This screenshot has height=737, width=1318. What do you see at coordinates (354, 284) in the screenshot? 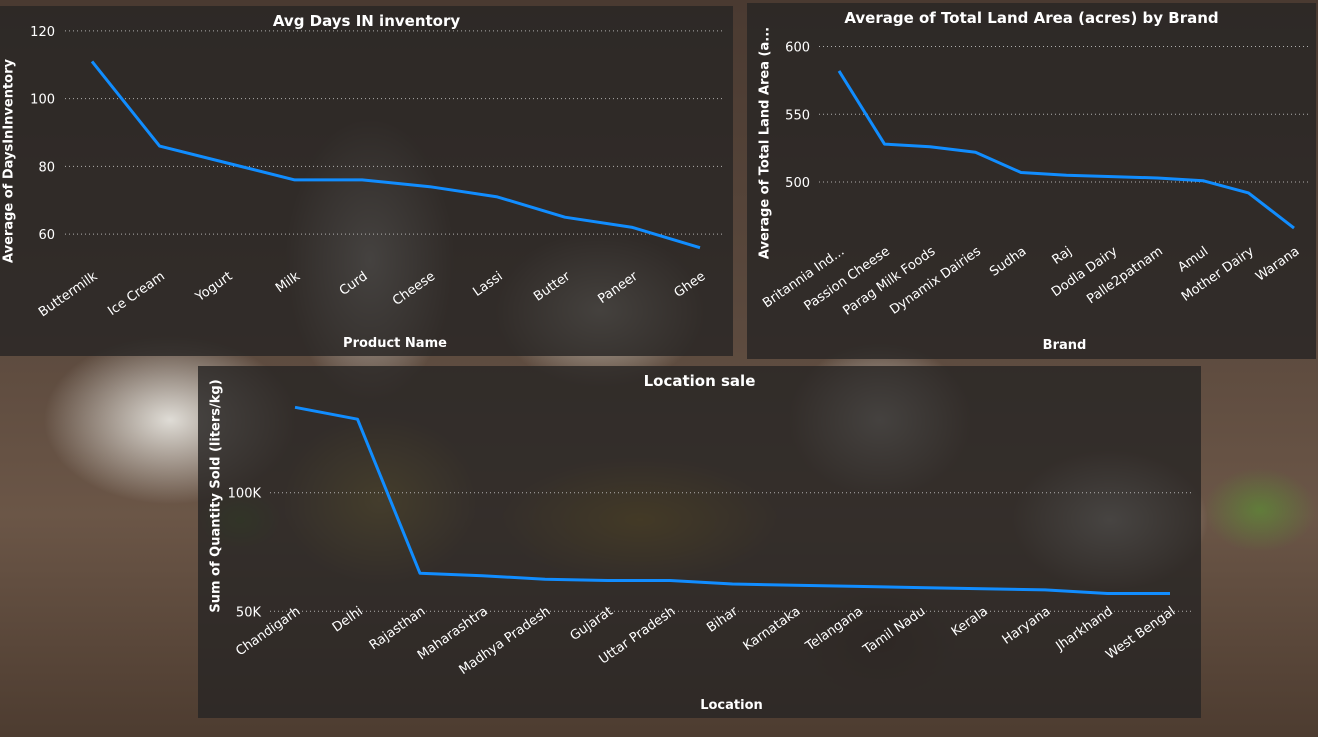
I see `x-tick-label: Curd` at bounding box center [354, 284].